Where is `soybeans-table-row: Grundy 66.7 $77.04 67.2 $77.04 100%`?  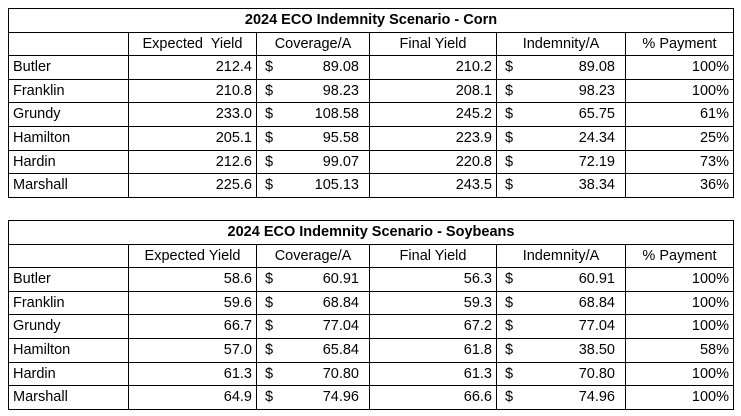 soybeans-table-row: Grundy 66.7 $77.04 67.2 $77.04 100% is located at coordinates (371, 326).